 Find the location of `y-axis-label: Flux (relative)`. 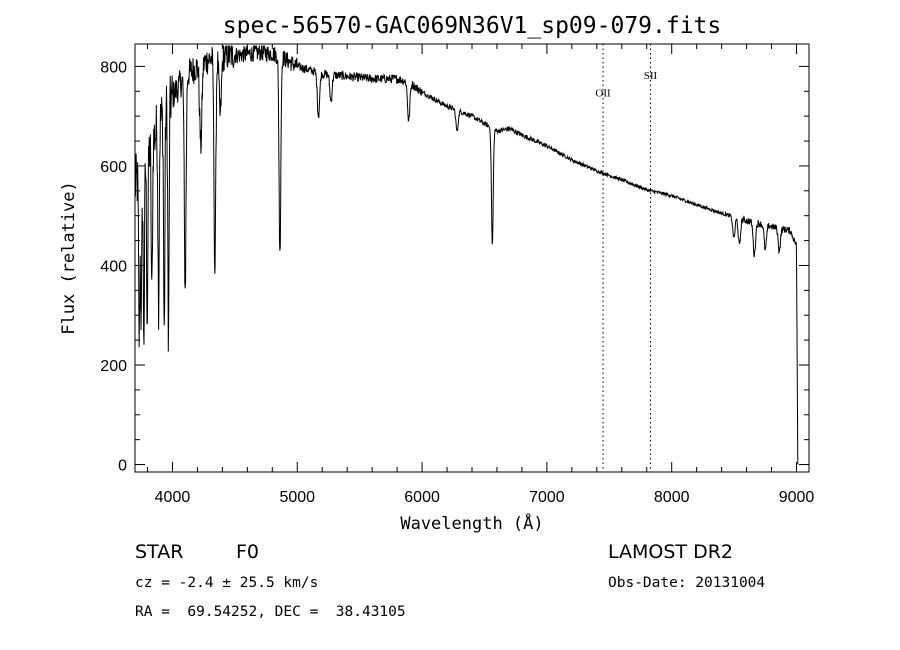

y-axis-label: Flux (relative) is located at coordinates (69, 258).